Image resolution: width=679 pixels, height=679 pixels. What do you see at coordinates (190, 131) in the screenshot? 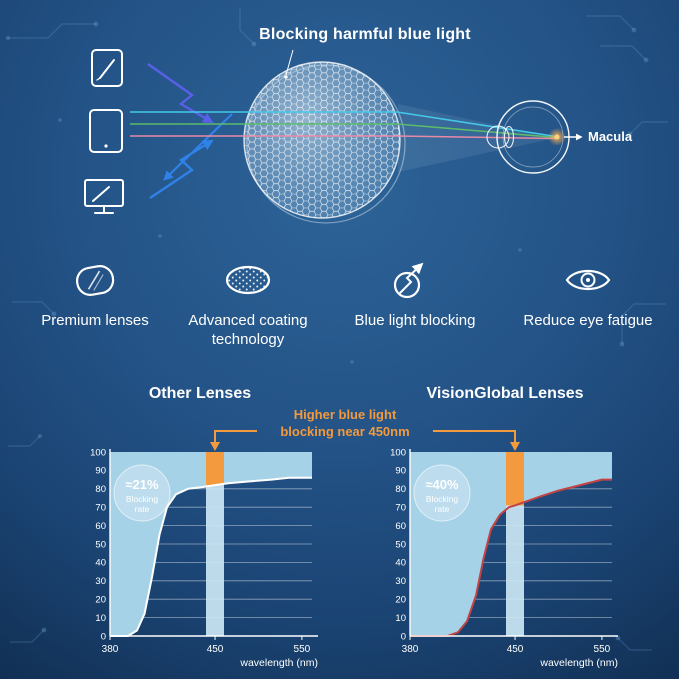
I see `blue-light-arrow-icon` at bounding box center [190, 131].